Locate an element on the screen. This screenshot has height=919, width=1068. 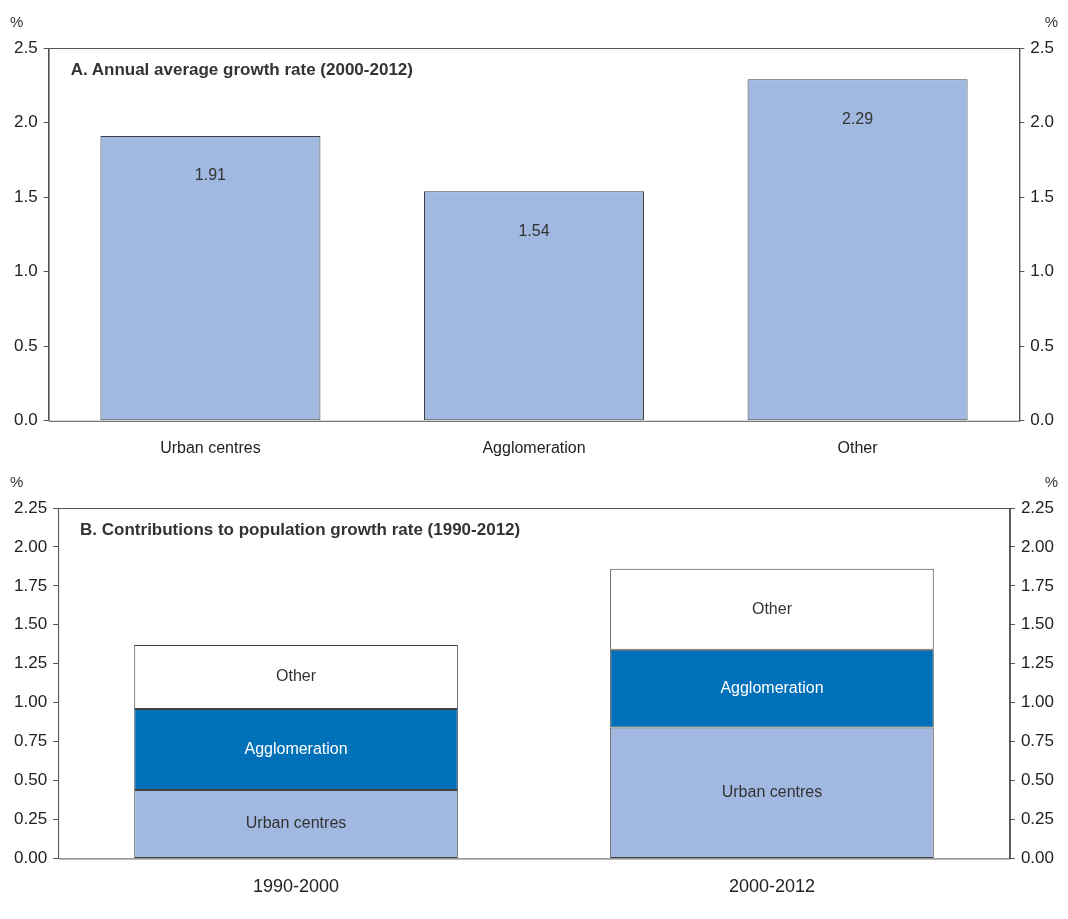
data-label: 1.91 is located at coordinates (210, 175).